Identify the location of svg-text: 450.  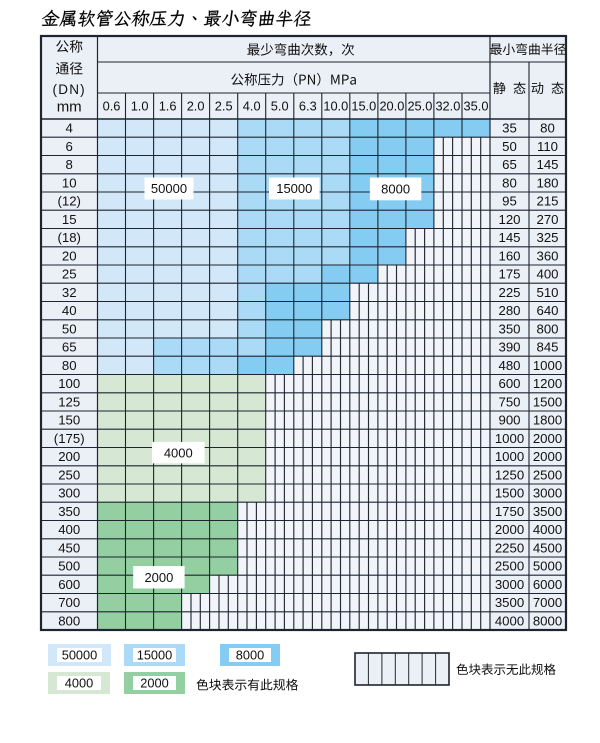
(69, 548).